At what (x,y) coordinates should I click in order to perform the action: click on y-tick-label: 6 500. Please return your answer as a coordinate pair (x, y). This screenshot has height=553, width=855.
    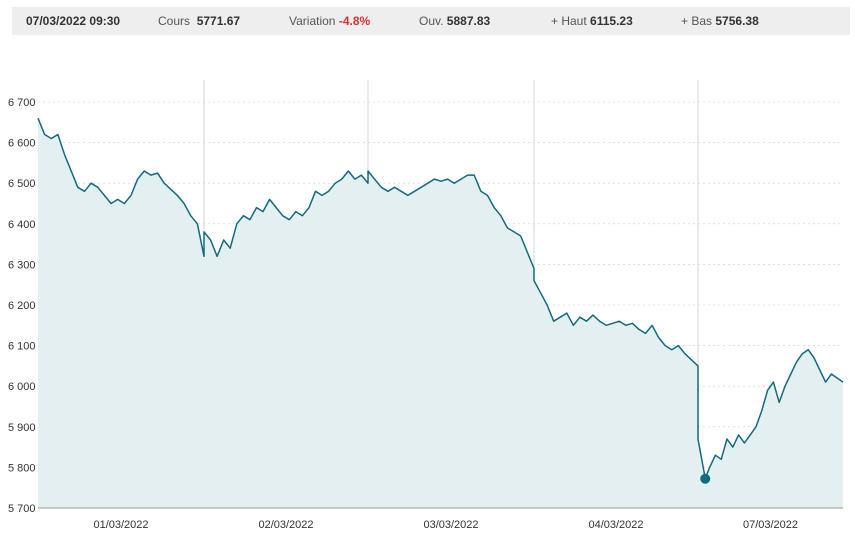
    Looking at the image, I should click on (22, 184).